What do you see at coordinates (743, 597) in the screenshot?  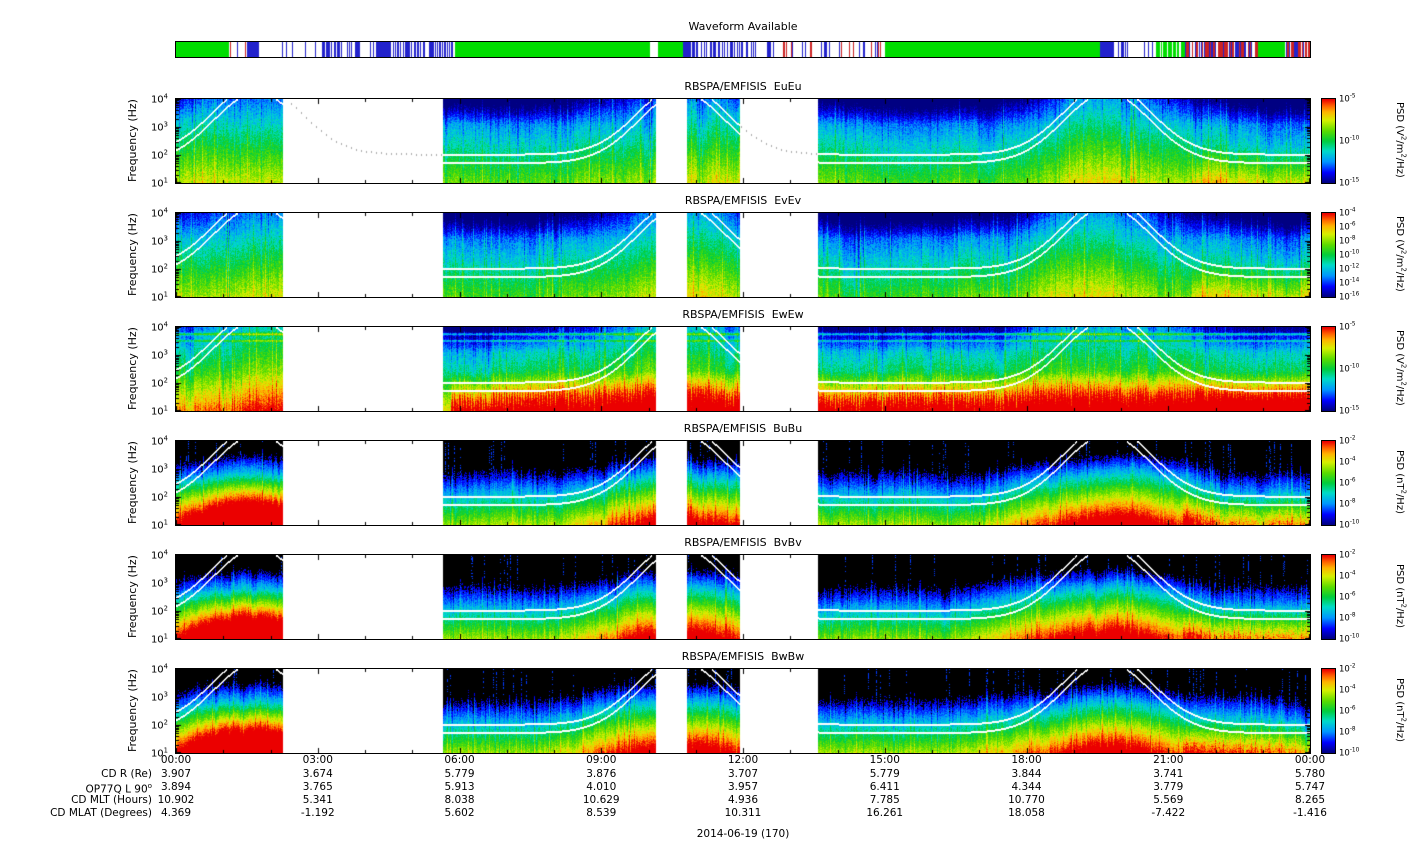 I see `spectrogram-BvBv` at bounding box center [743, 597].